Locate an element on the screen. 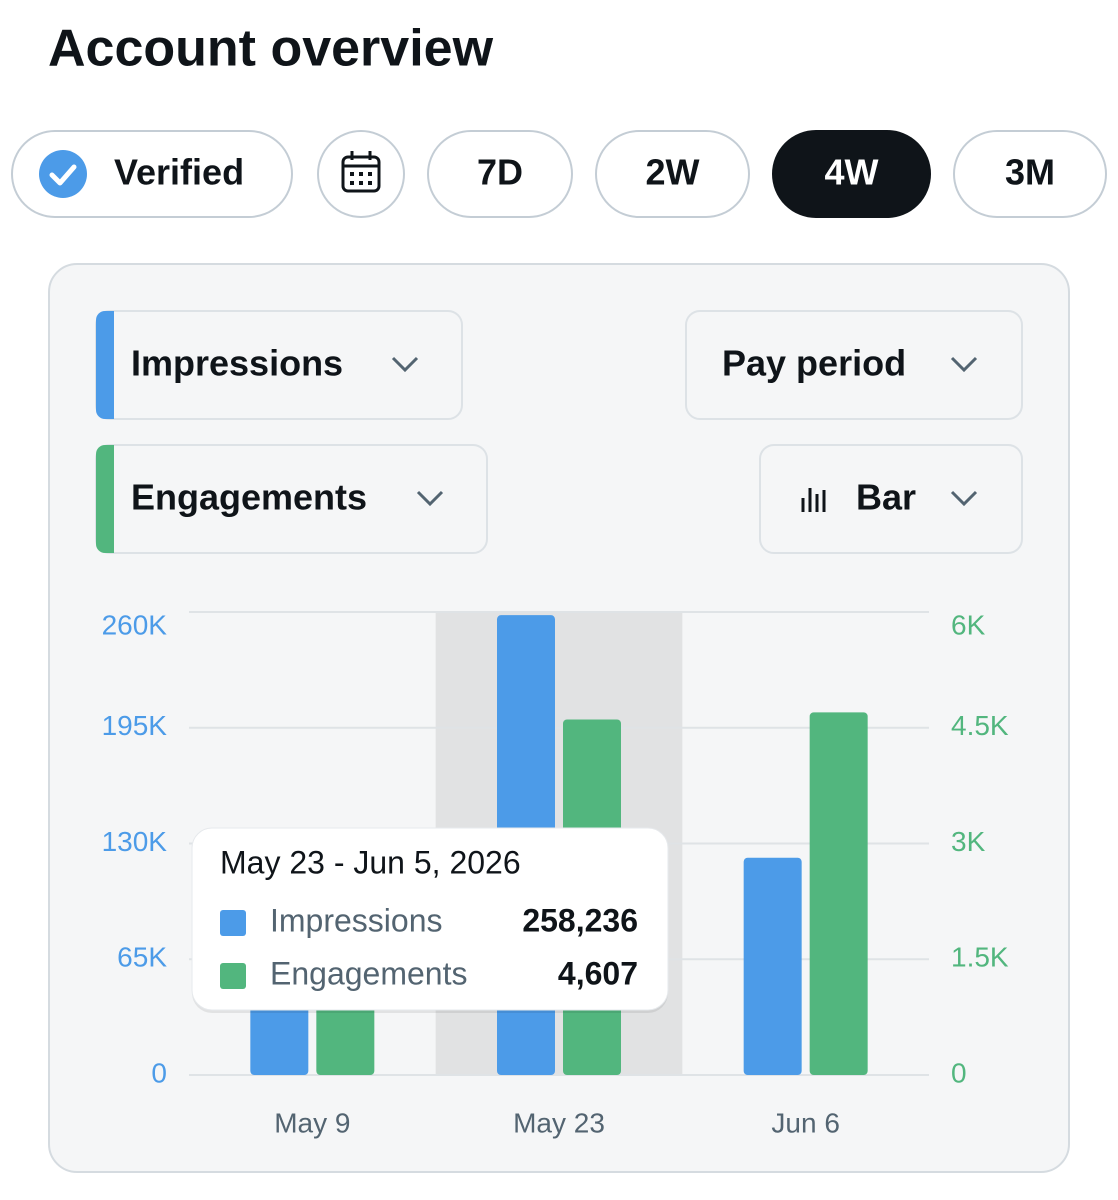 This screenshot has height=1200, width=1118. y2-tick-label: 4.5K is located at coordinates (980, 725).